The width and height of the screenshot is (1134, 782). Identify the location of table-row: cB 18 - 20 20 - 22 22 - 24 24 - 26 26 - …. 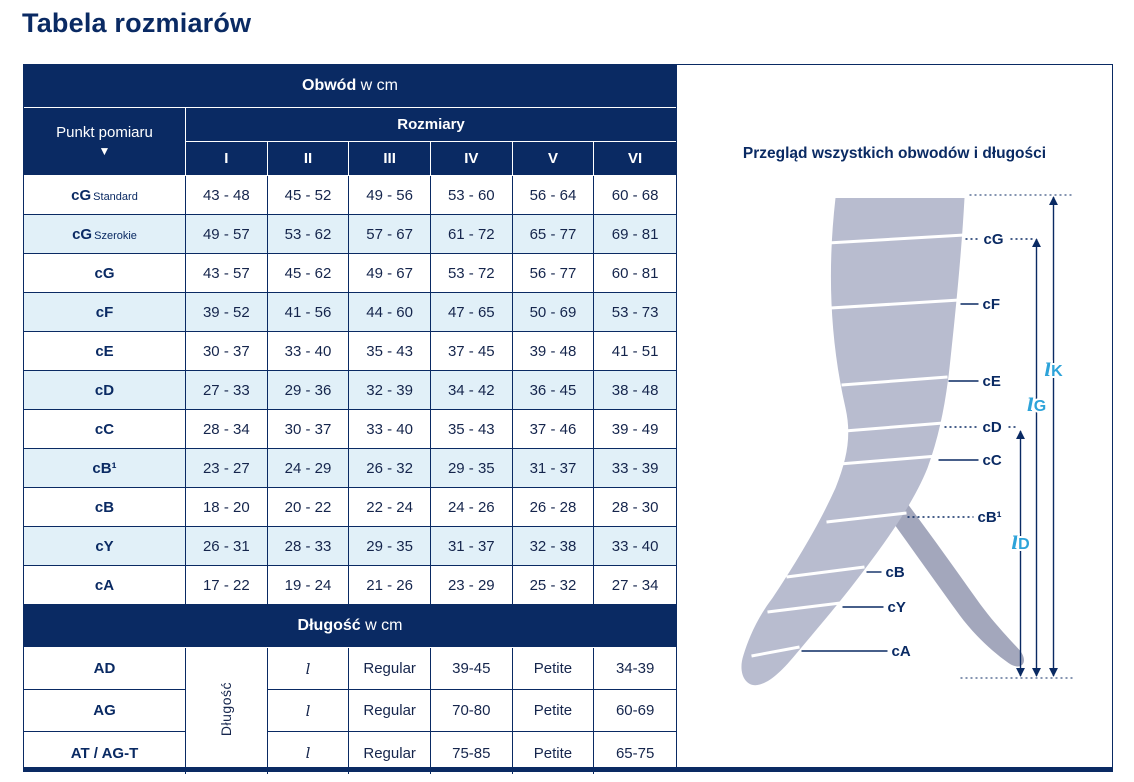
(350, 507).